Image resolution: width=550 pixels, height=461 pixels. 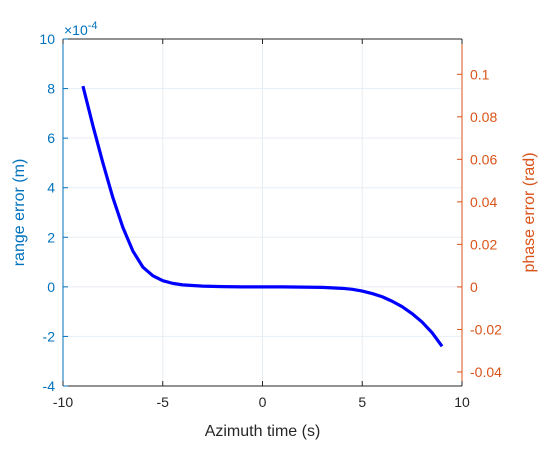 What do you see at coordinates (93, 26) in the screenshot?
I see `left-axis-exponent-power: -4` at bounding box center [93, 26].